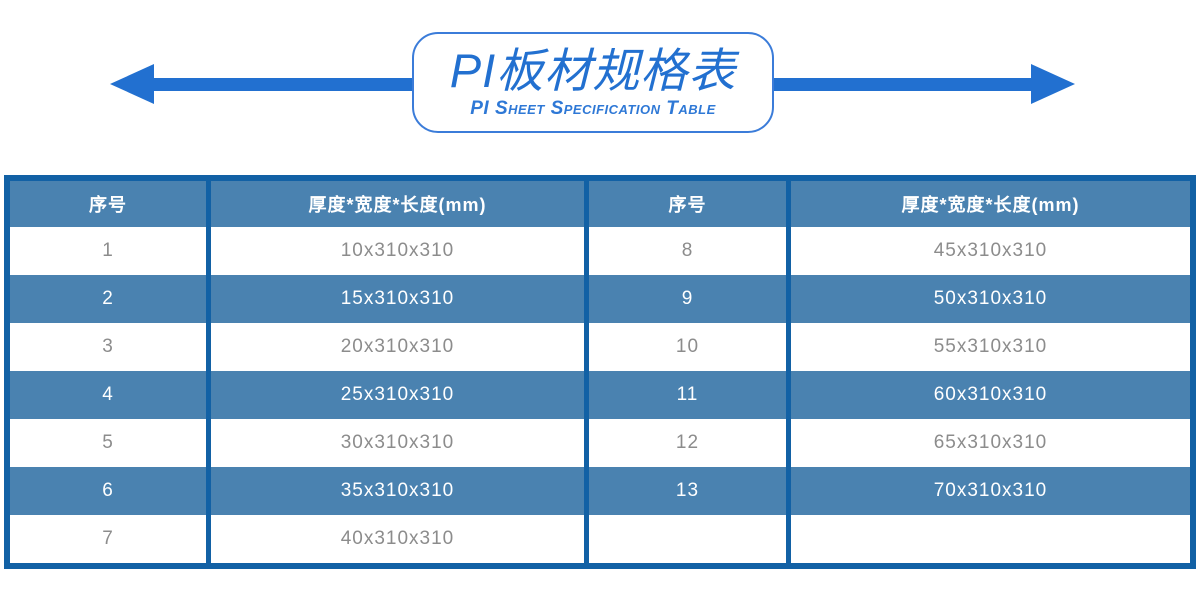 The image size is (1200, 608). Describe the element at coordinates (108, 347) in the screenshot. I see `cell-no-left: 3` at that location.